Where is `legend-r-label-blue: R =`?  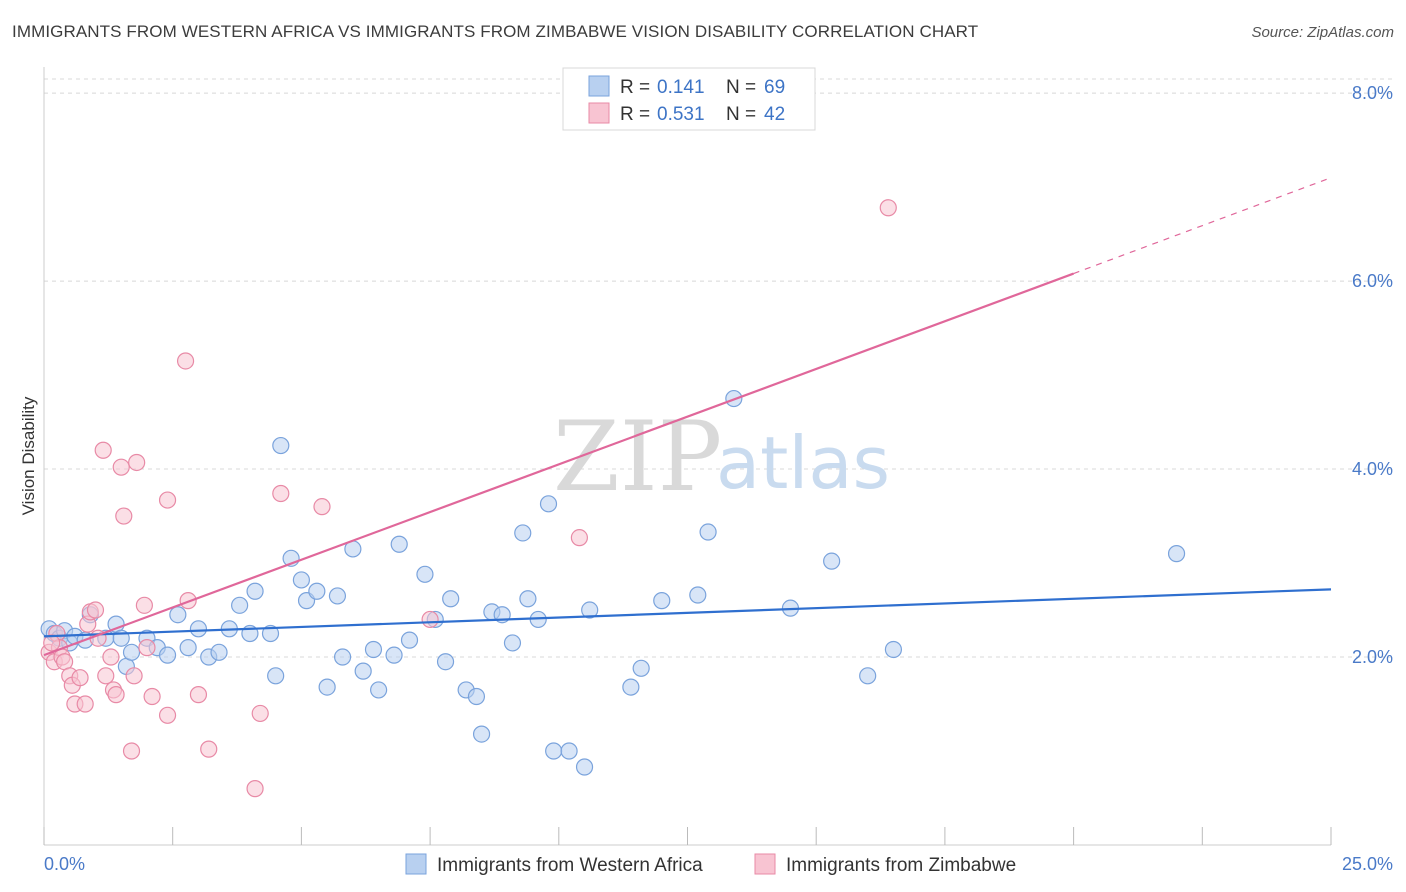 legend-r-label-blue: R = is located at coordinates (635, 87).